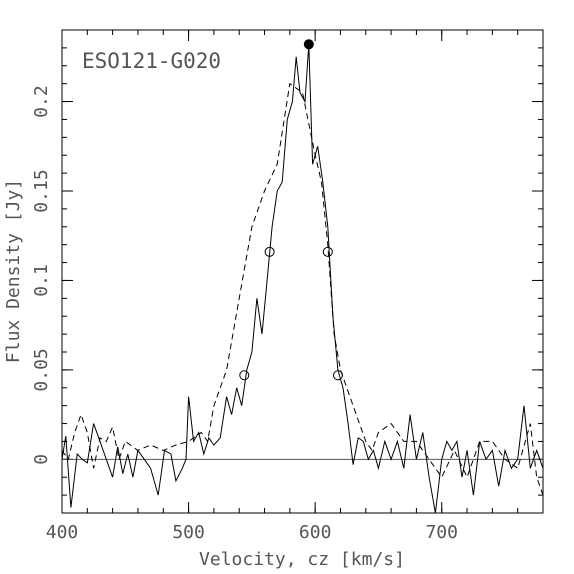 The image size is (574, 574). What do you see at coordinates (188, 532) in the screenshot?
I see `x-tick-label: 500` at bounding box center [188, 532].